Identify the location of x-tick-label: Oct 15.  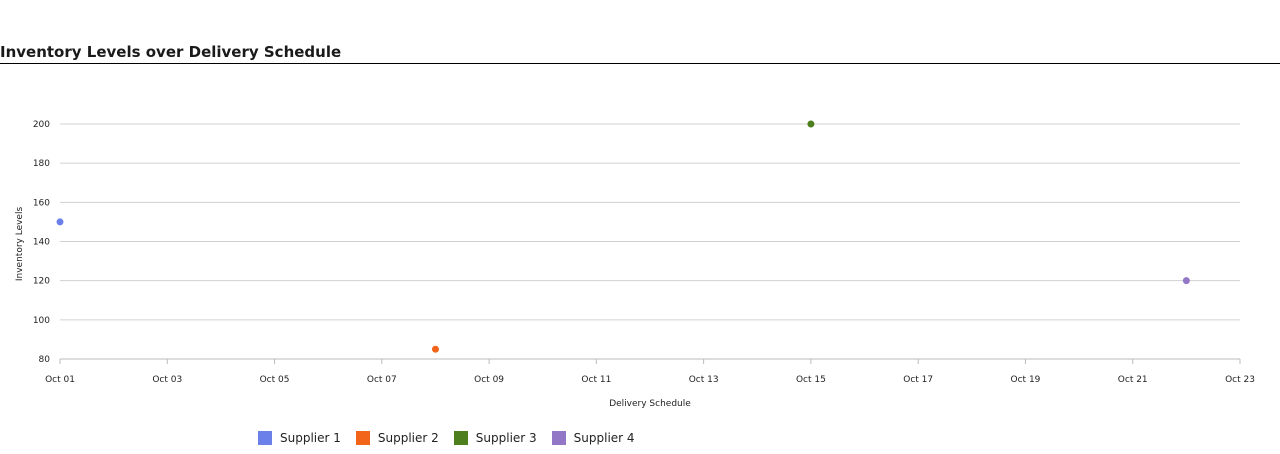
(811, 380).